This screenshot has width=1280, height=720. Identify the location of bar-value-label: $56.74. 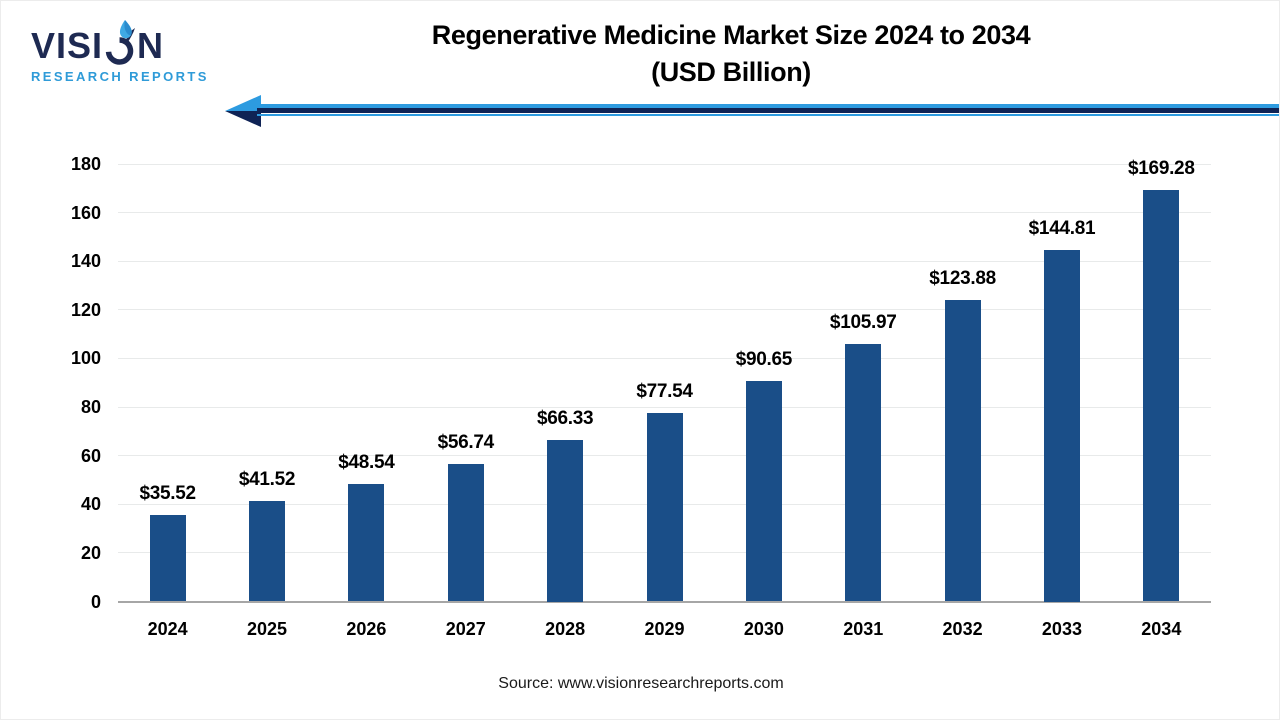
(466, 442).